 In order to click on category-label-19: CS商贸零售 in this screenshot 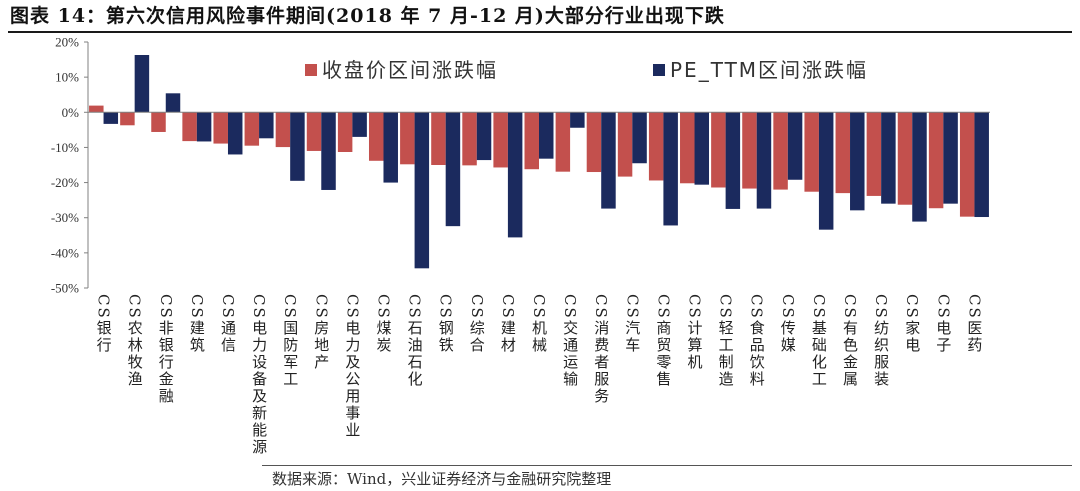, I will do `click(663, 341)`.